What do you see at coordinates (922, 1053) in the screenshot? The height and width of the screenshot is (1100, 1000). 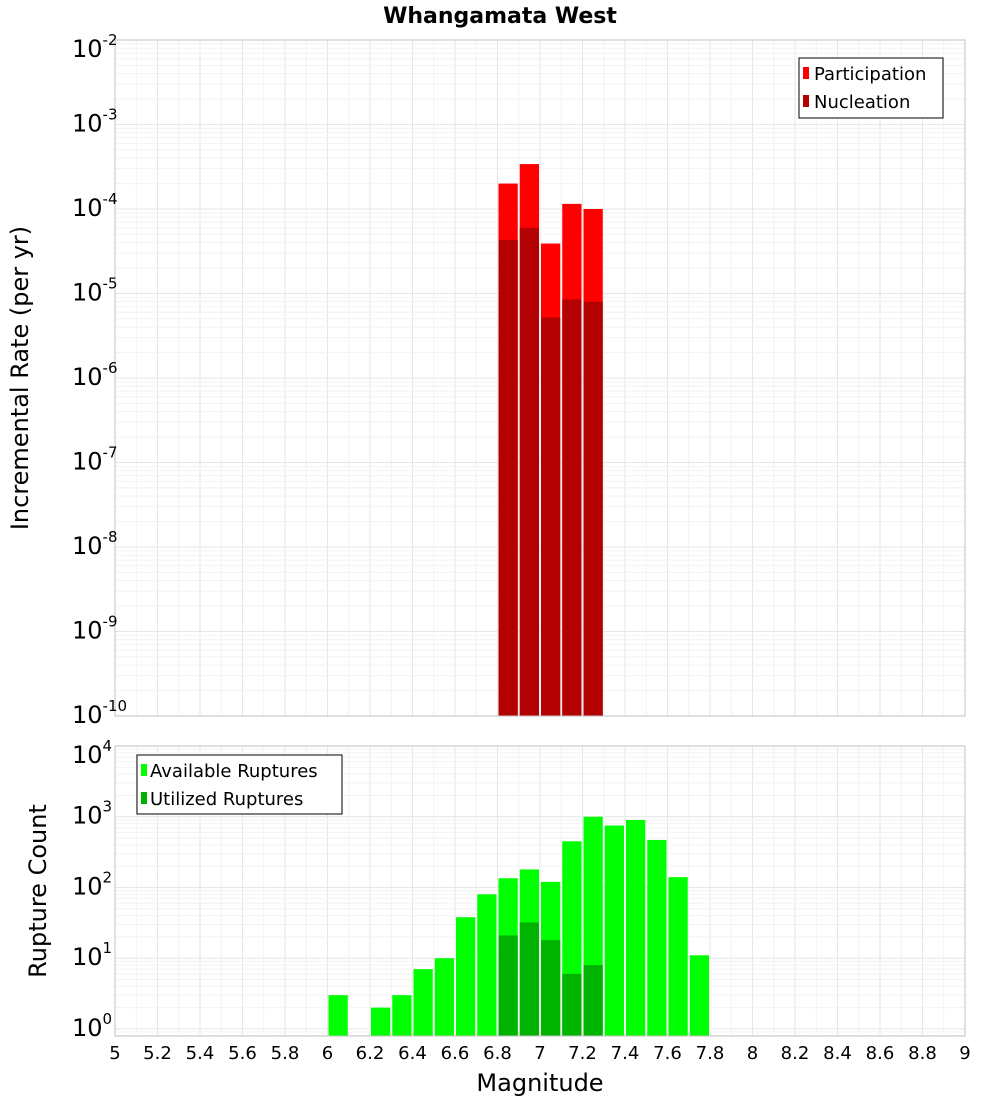 I see `x-tick-label: 8.8` at bounding box center [922, 1053].